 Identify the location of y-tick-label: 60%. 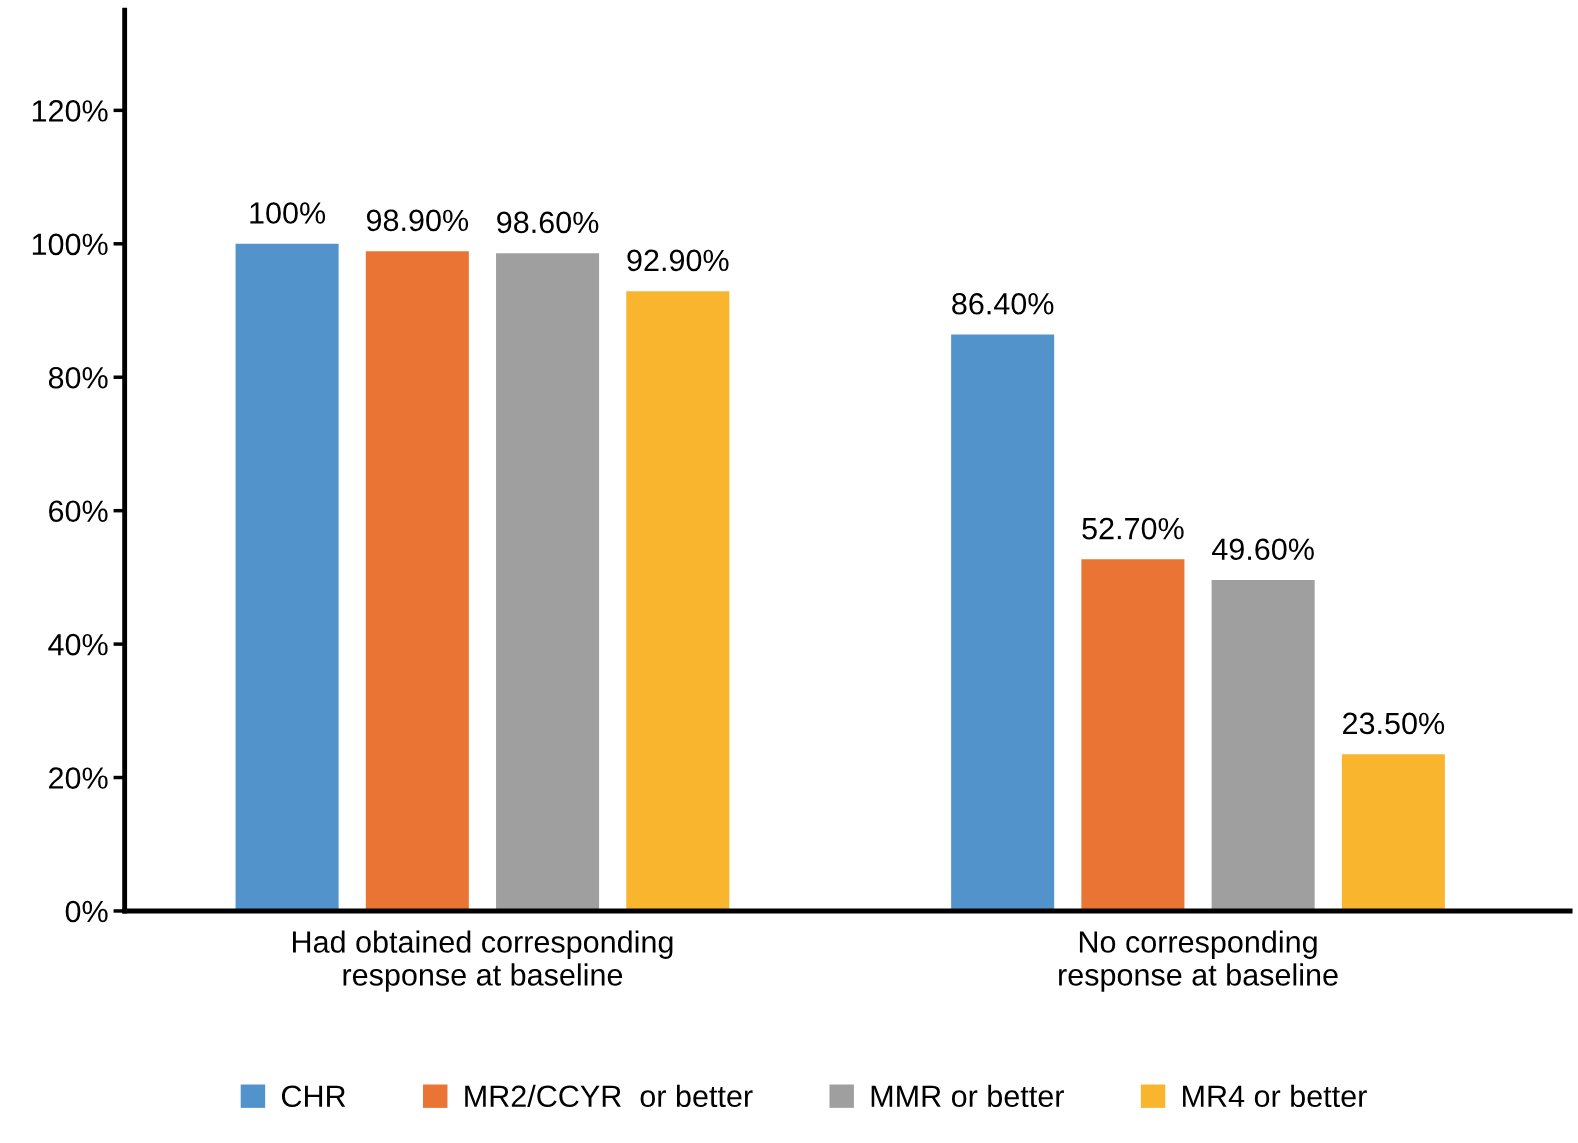
(78, 511).